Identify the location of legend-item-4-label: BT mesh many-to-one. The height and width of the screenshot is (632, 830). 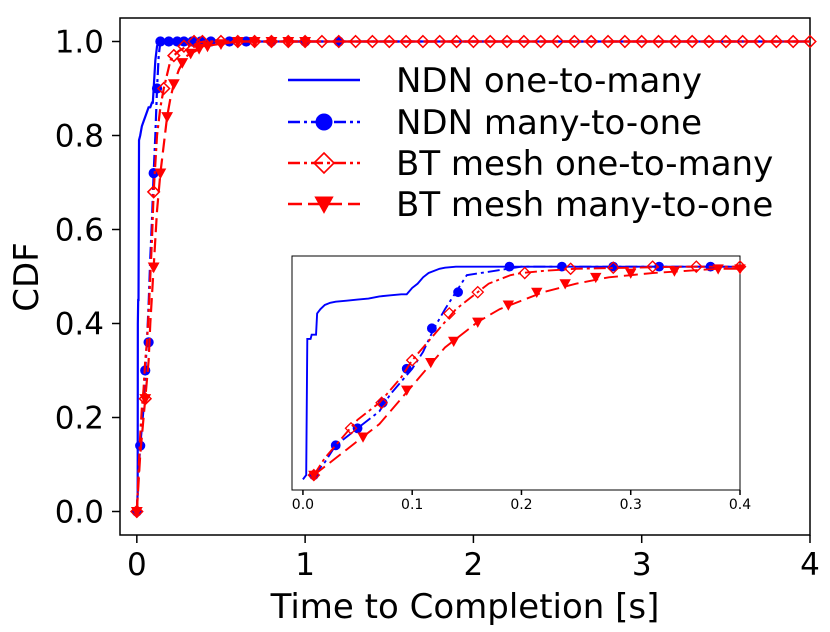
(584, 205).